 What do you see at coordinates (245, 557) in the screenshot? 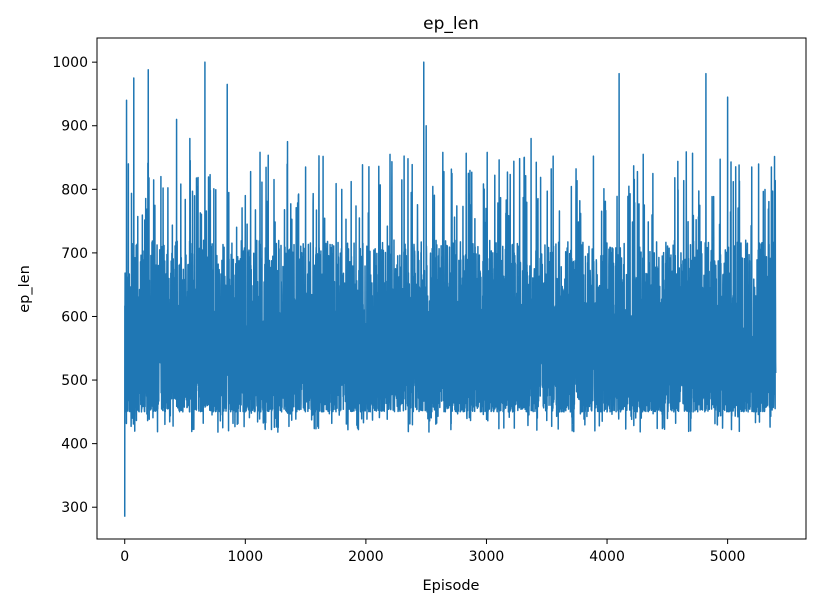
I see `x-tick-label: 1000` at bounding box center [245, 557].